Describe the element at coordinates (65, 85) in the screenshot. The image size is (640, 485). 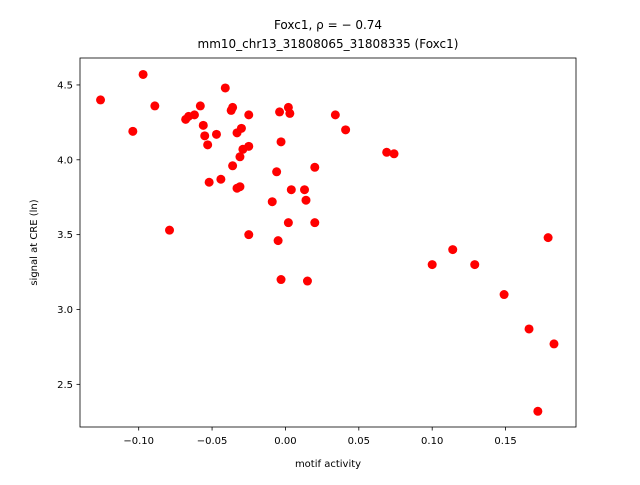
I see `y-tick-label: 4.5` at that location.